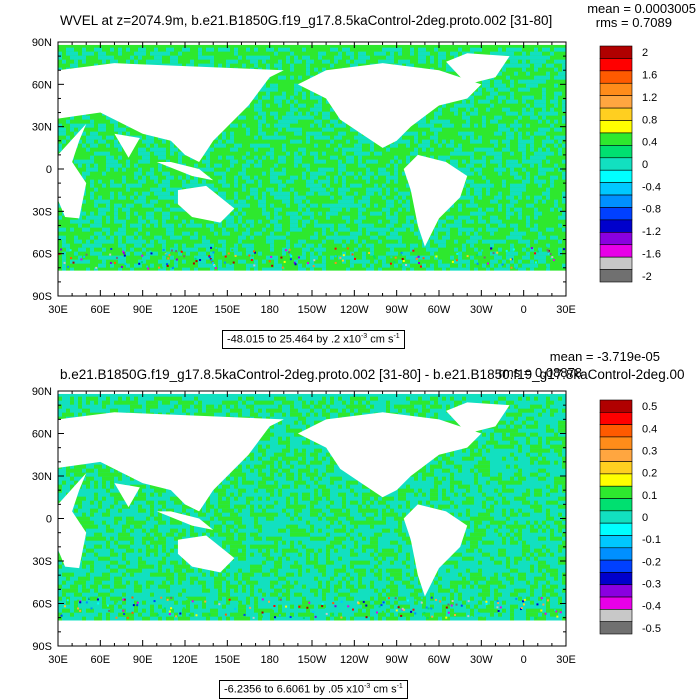  I want to click on panel2-range-unit: cm s, so click(383, 689).